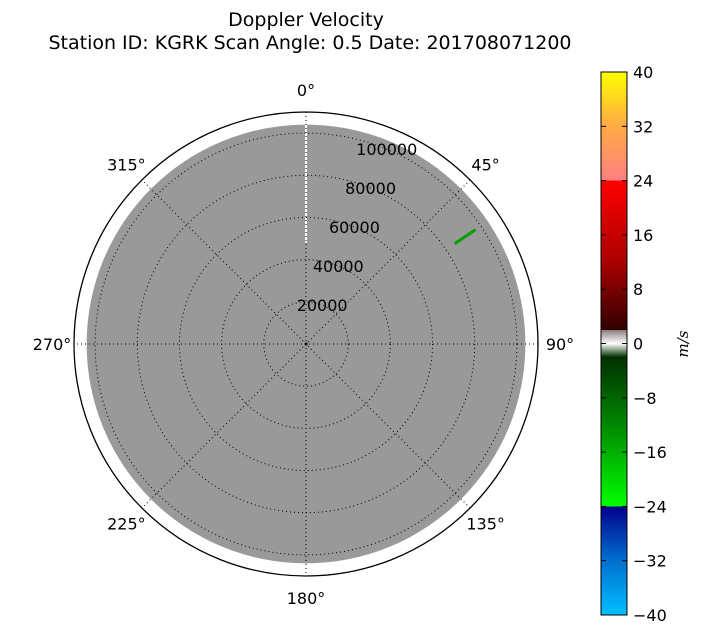 The image size is (704, 635). What do you see at coordinates (643, 126) in the screenshot?
I see `colorbar-tick-label: 32` at bounding box center [643, 126].